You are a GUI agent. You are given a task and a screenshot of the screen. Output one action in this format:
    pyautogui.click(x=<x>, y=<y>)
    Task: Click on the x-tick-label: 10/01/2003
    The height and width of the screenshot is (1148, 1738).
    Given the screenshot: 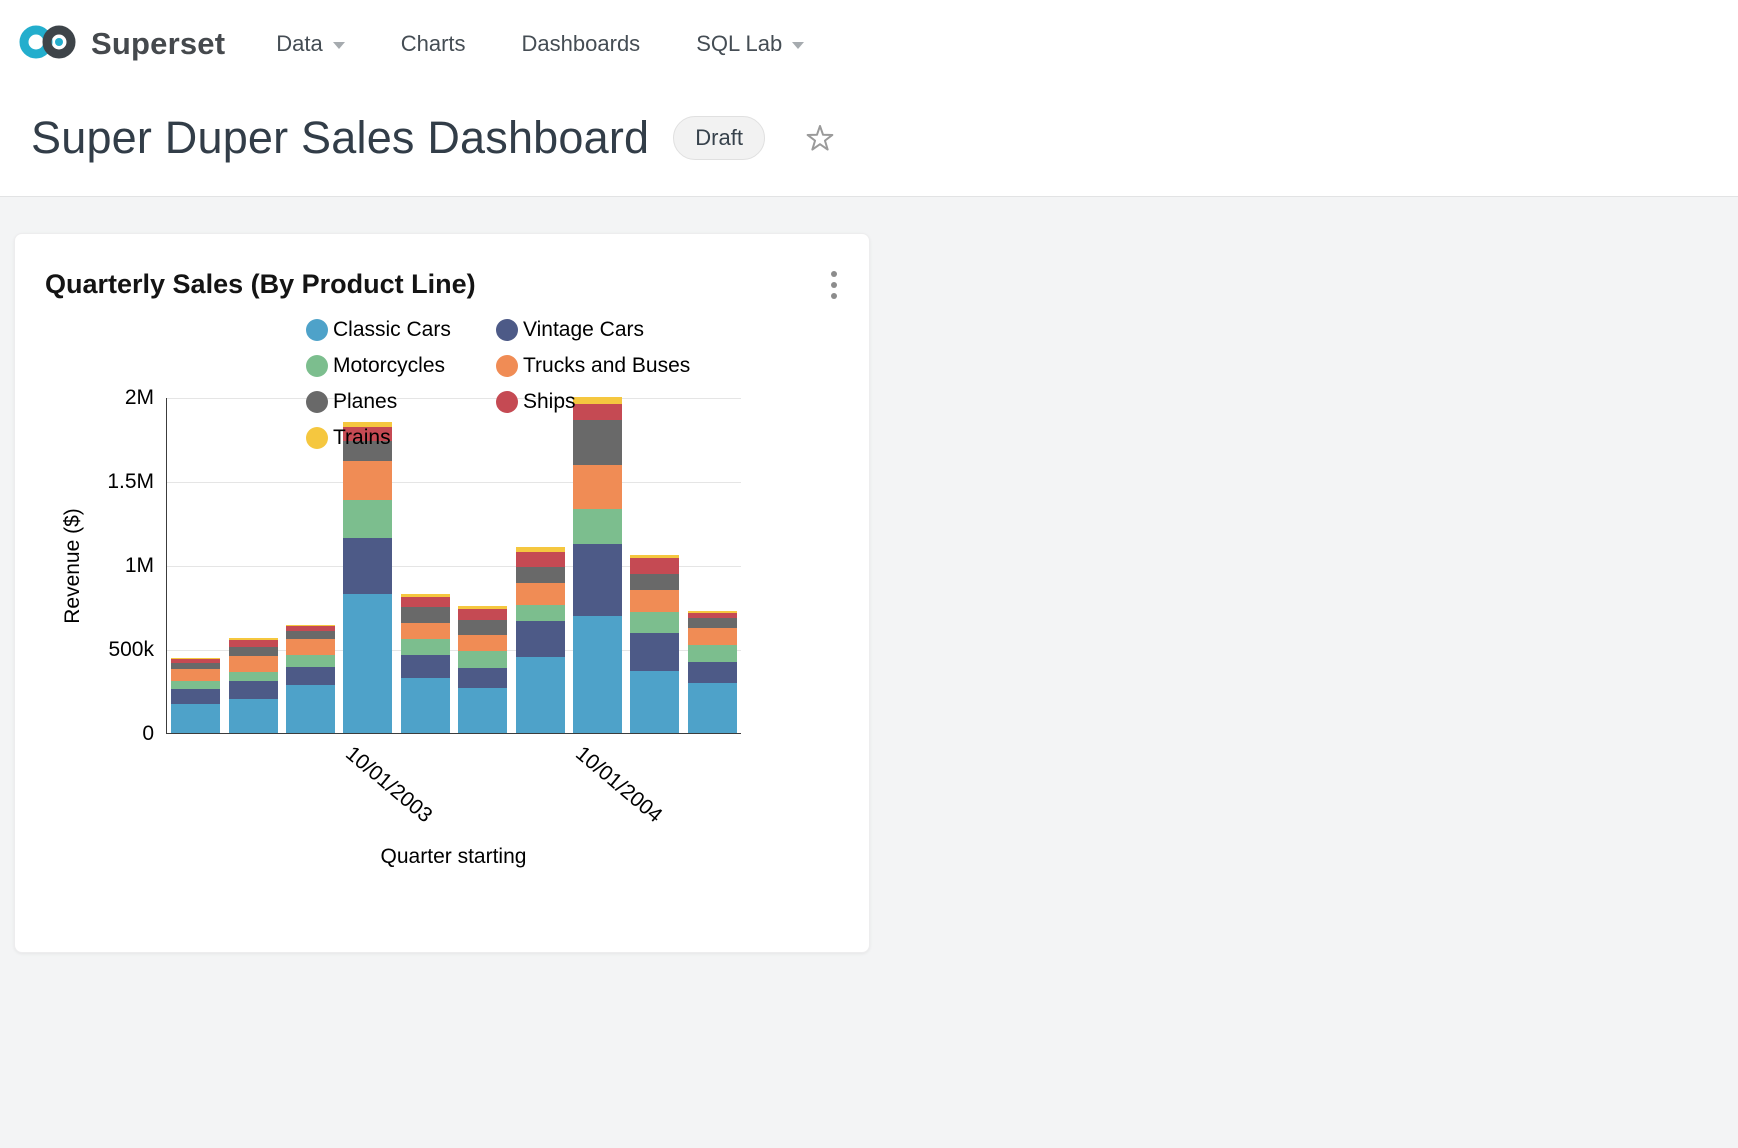 What is the action you would take?
    pyautogui.click(x=389, y=785)
    